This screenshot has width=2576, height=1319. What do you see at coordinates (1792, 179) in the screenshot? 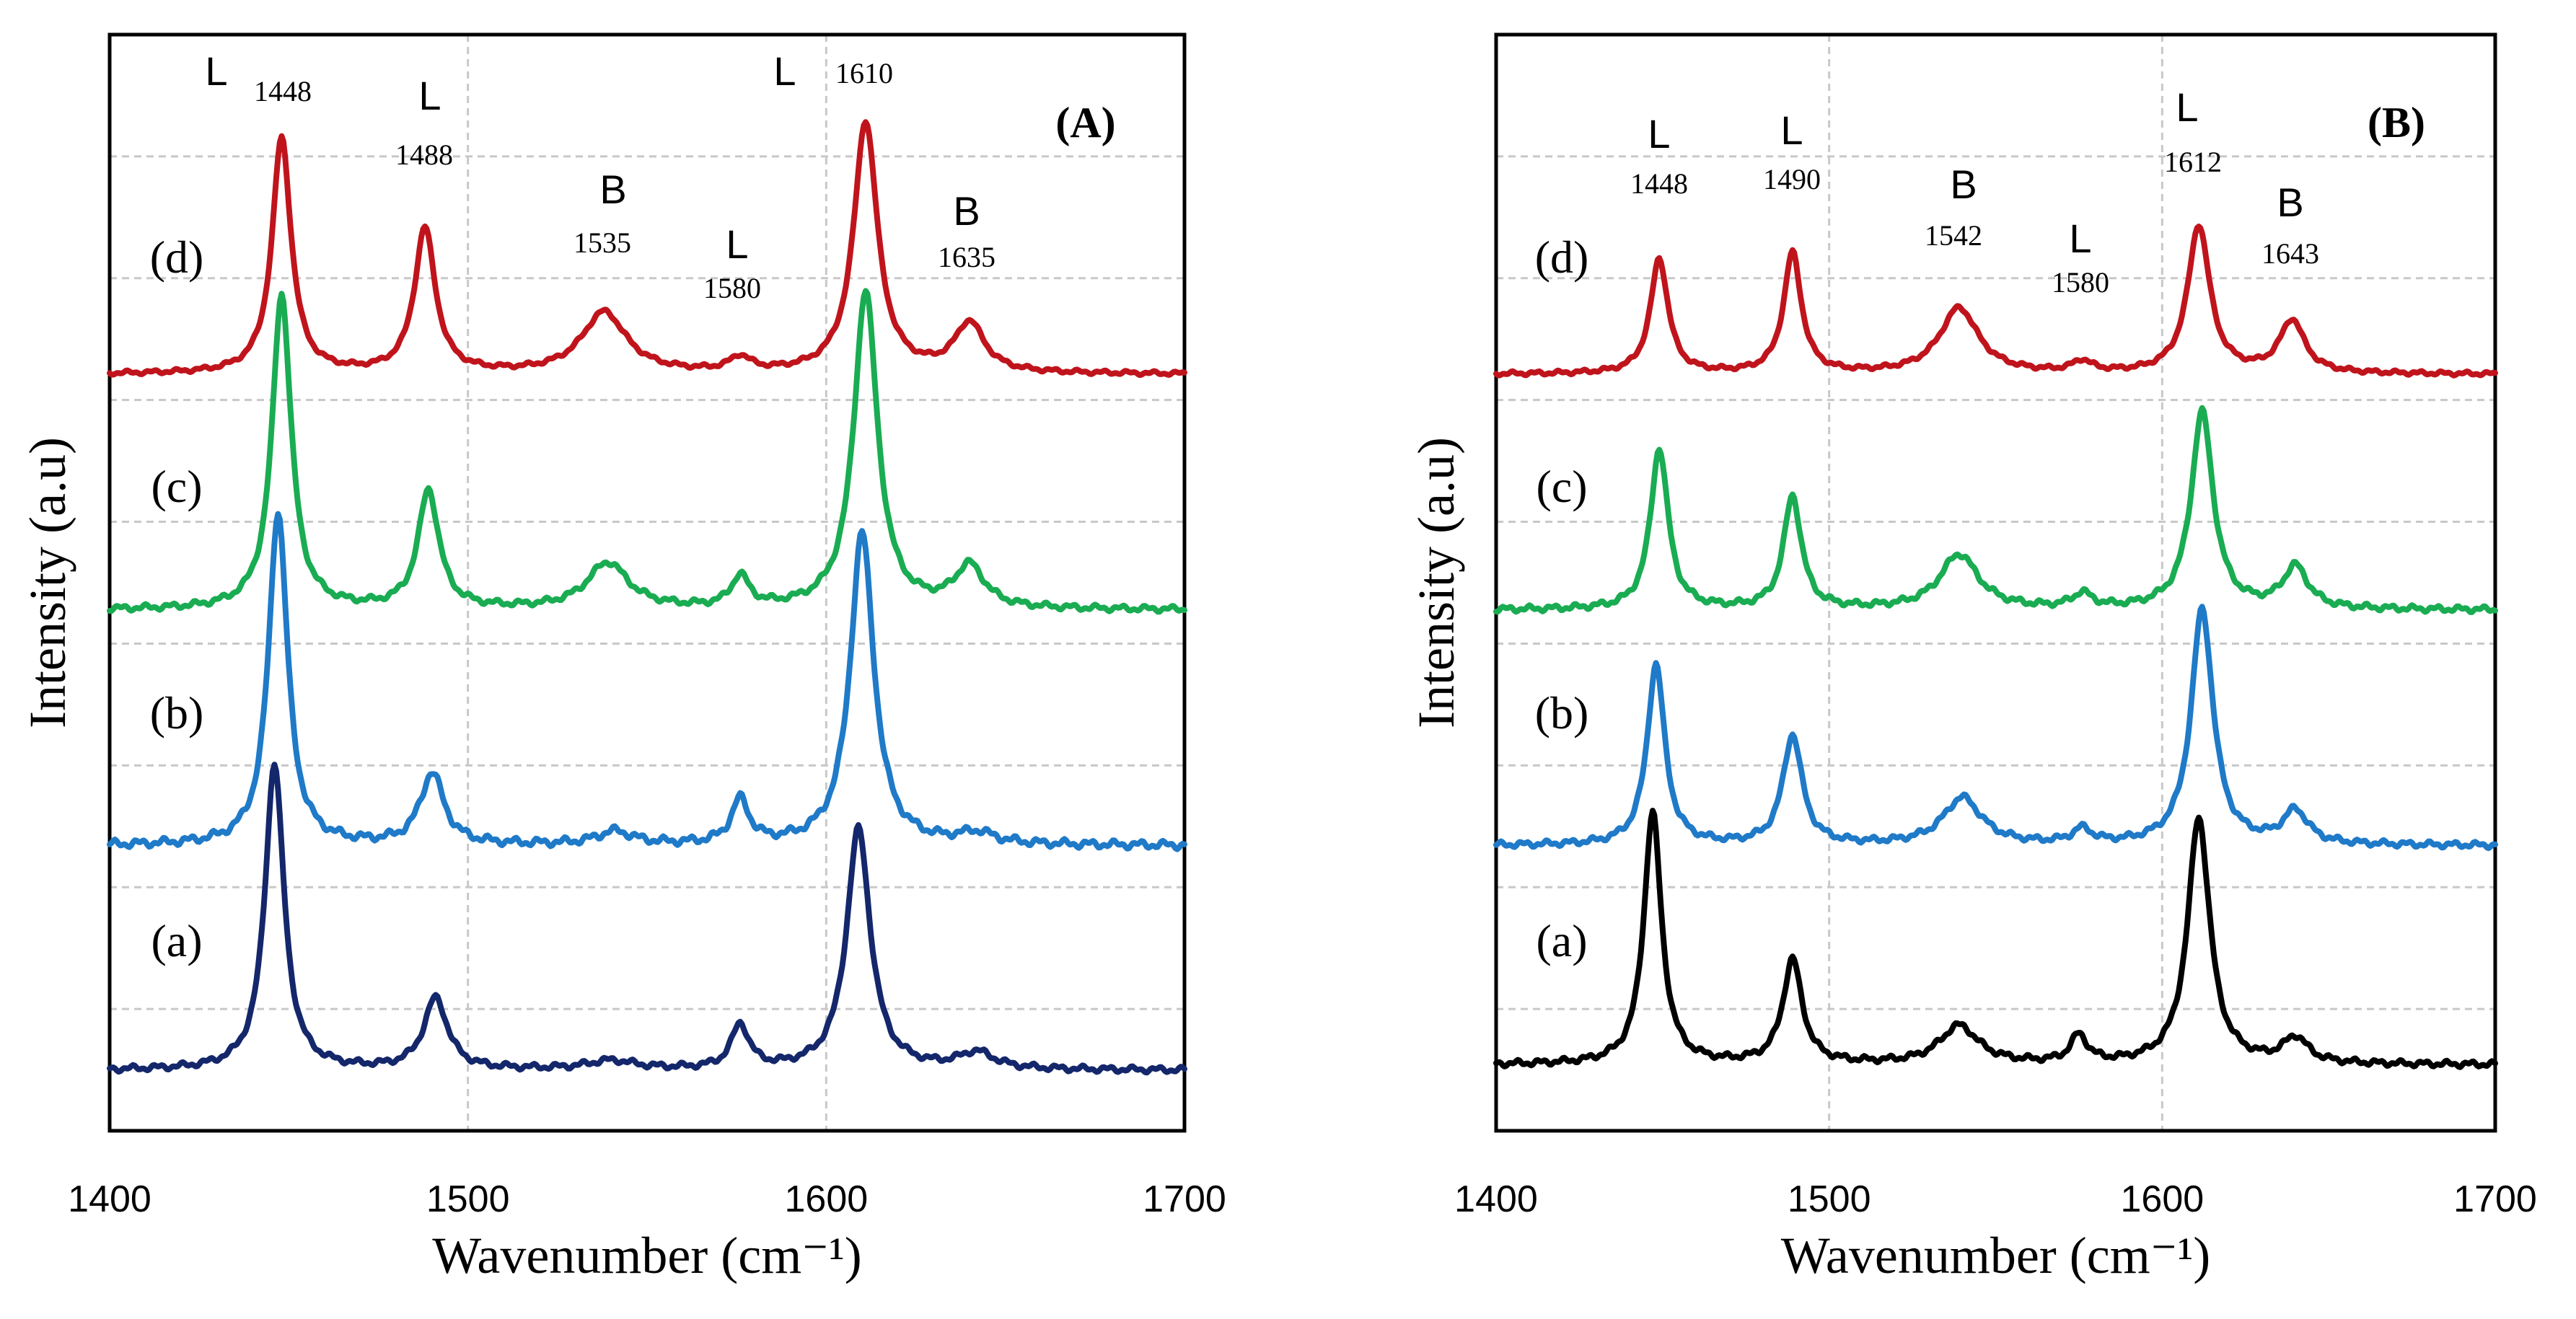
I see `peak-wavenumber-label: 1490` at bounding box center [1792, 179].